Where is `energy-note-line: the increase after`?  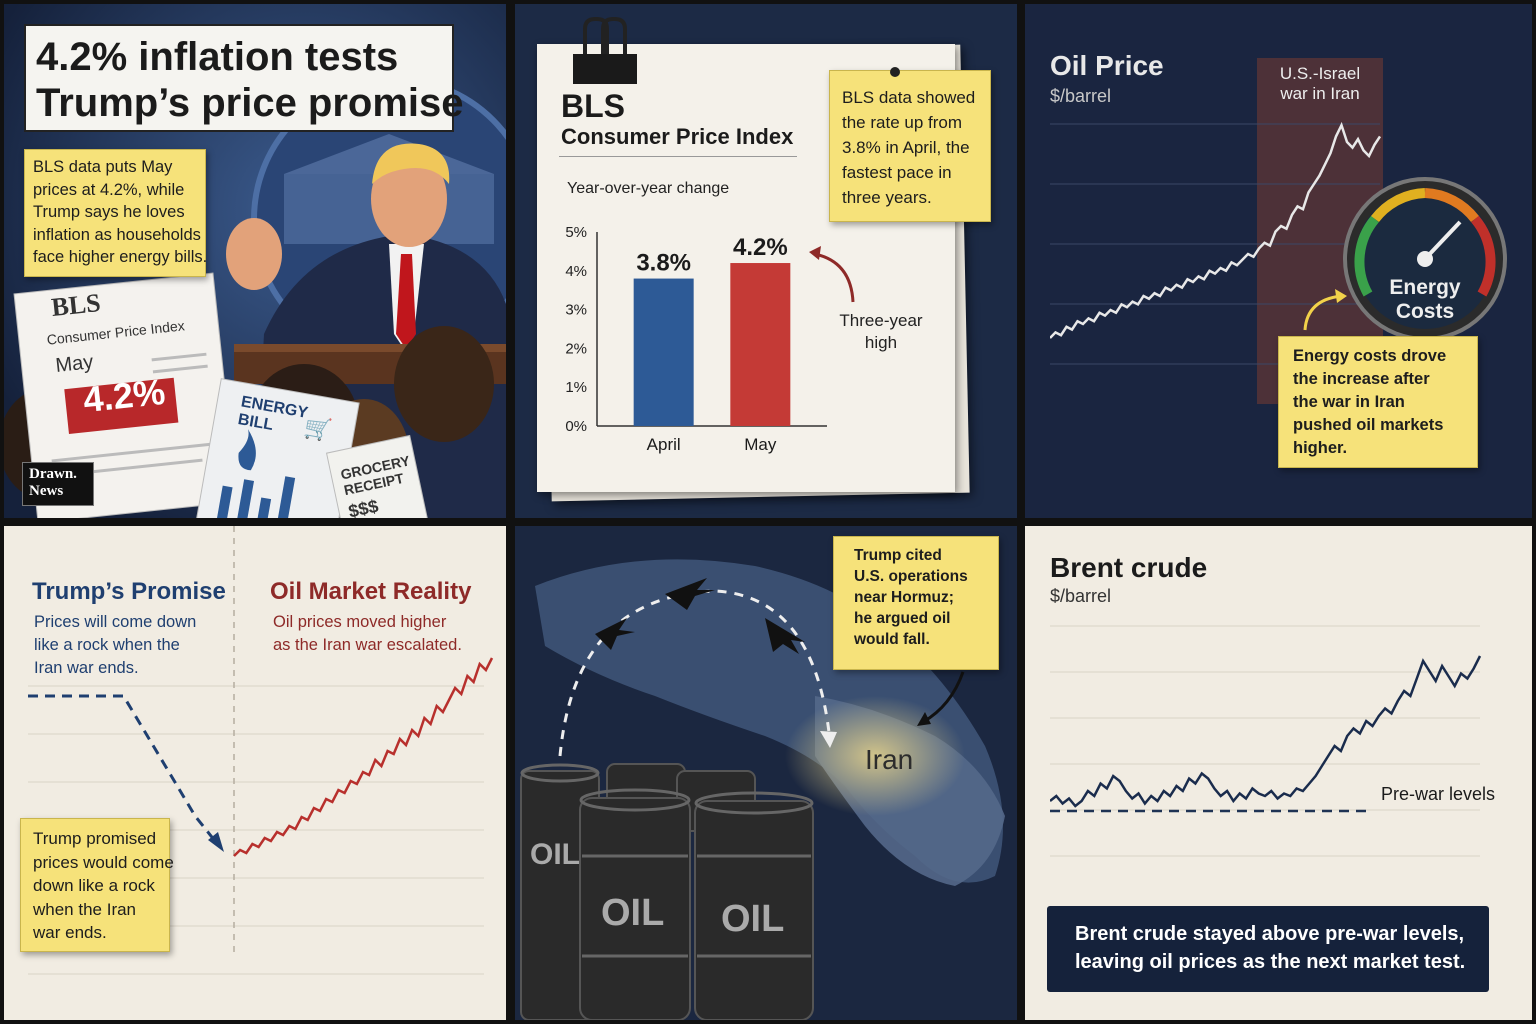
energy-note-line: the increase after is located at coordinates (1361, 379).